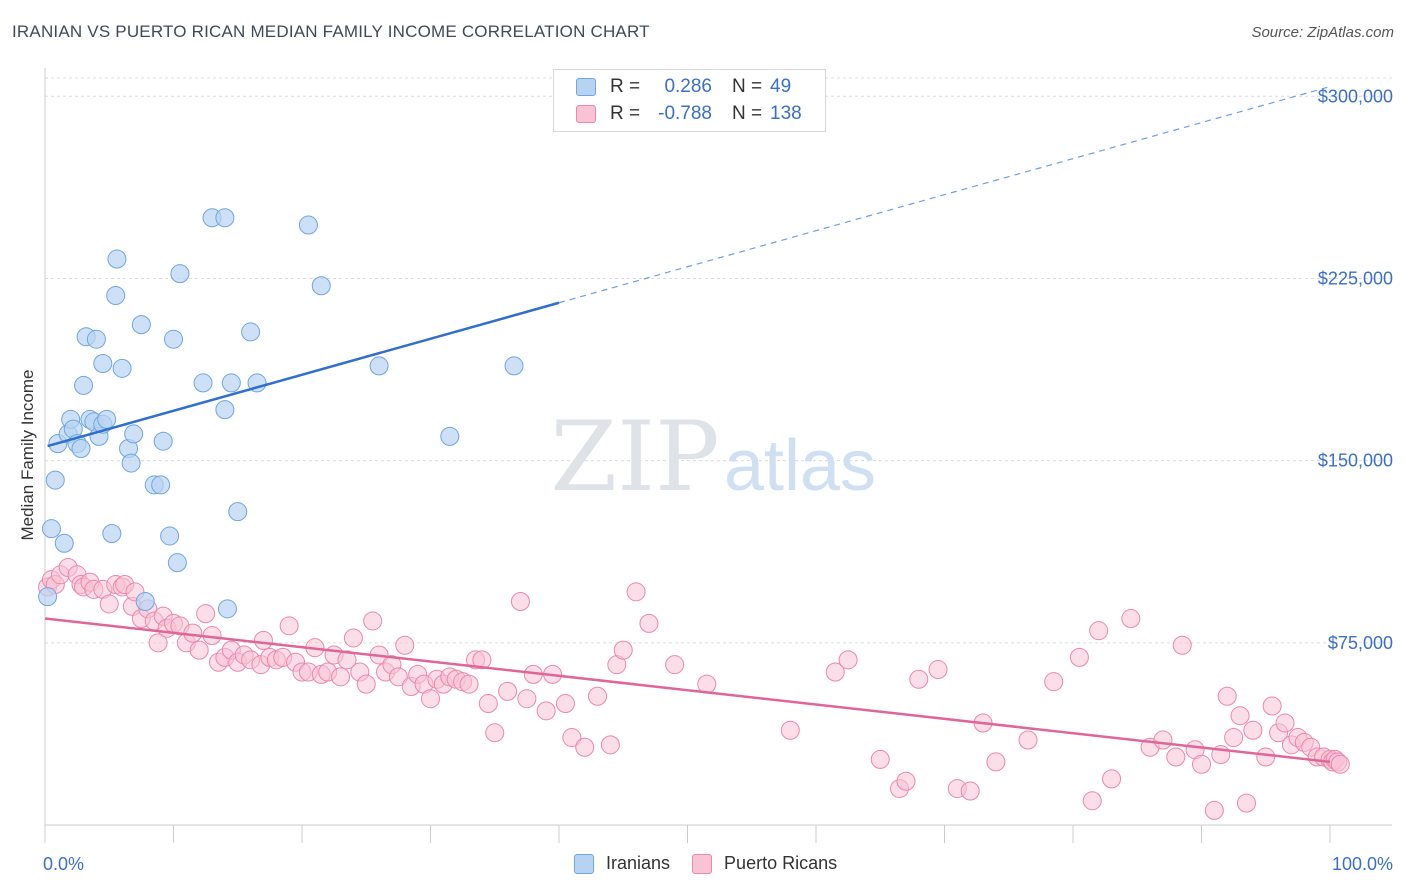 The width and height of the screenshot is (1406, 892). Describe the element at coordinates (1355, 278) in the screenshot. I see `y-tick-label: $225,000` at that location.